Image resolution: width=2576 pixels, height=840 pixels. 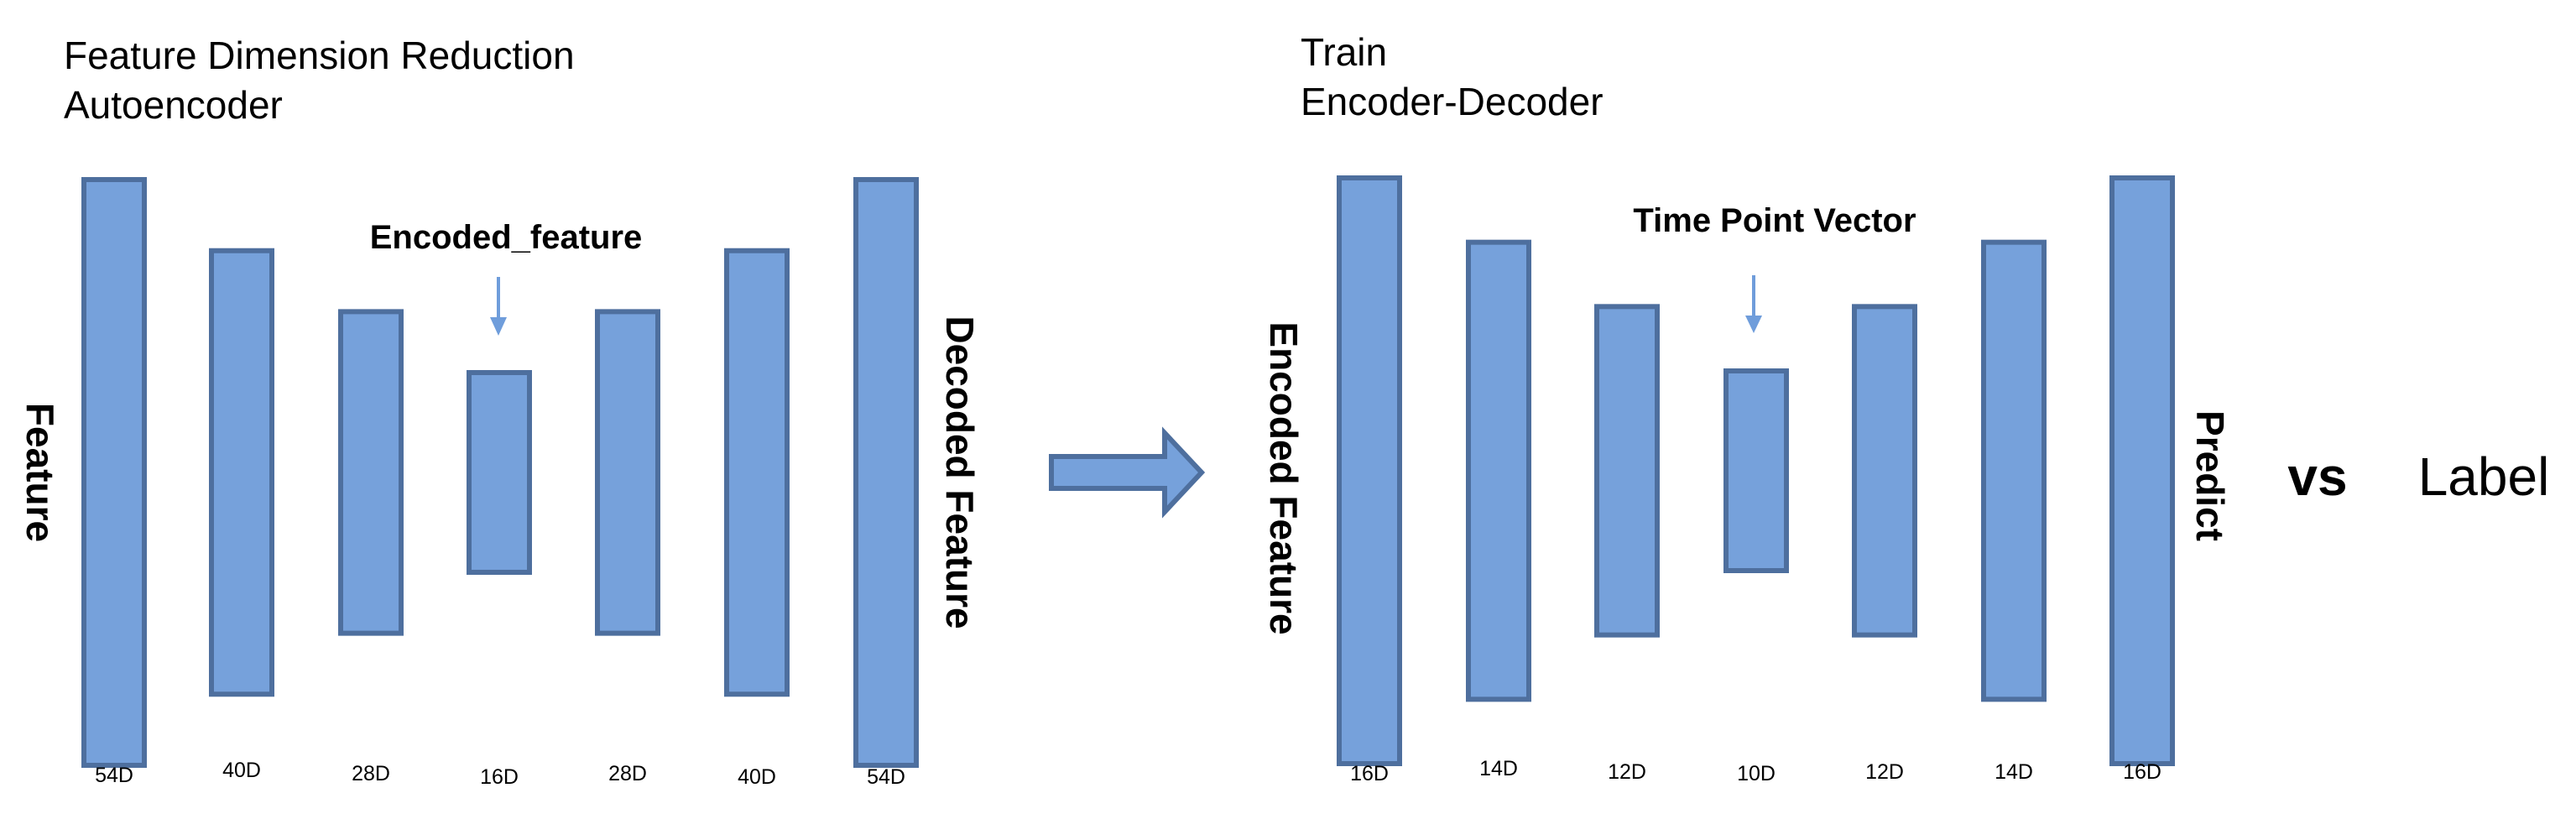 What do you see at coordinates (2210, 476) in the screenshot?
I see `predict-label: Predict` at bounding box center [2210, 476].